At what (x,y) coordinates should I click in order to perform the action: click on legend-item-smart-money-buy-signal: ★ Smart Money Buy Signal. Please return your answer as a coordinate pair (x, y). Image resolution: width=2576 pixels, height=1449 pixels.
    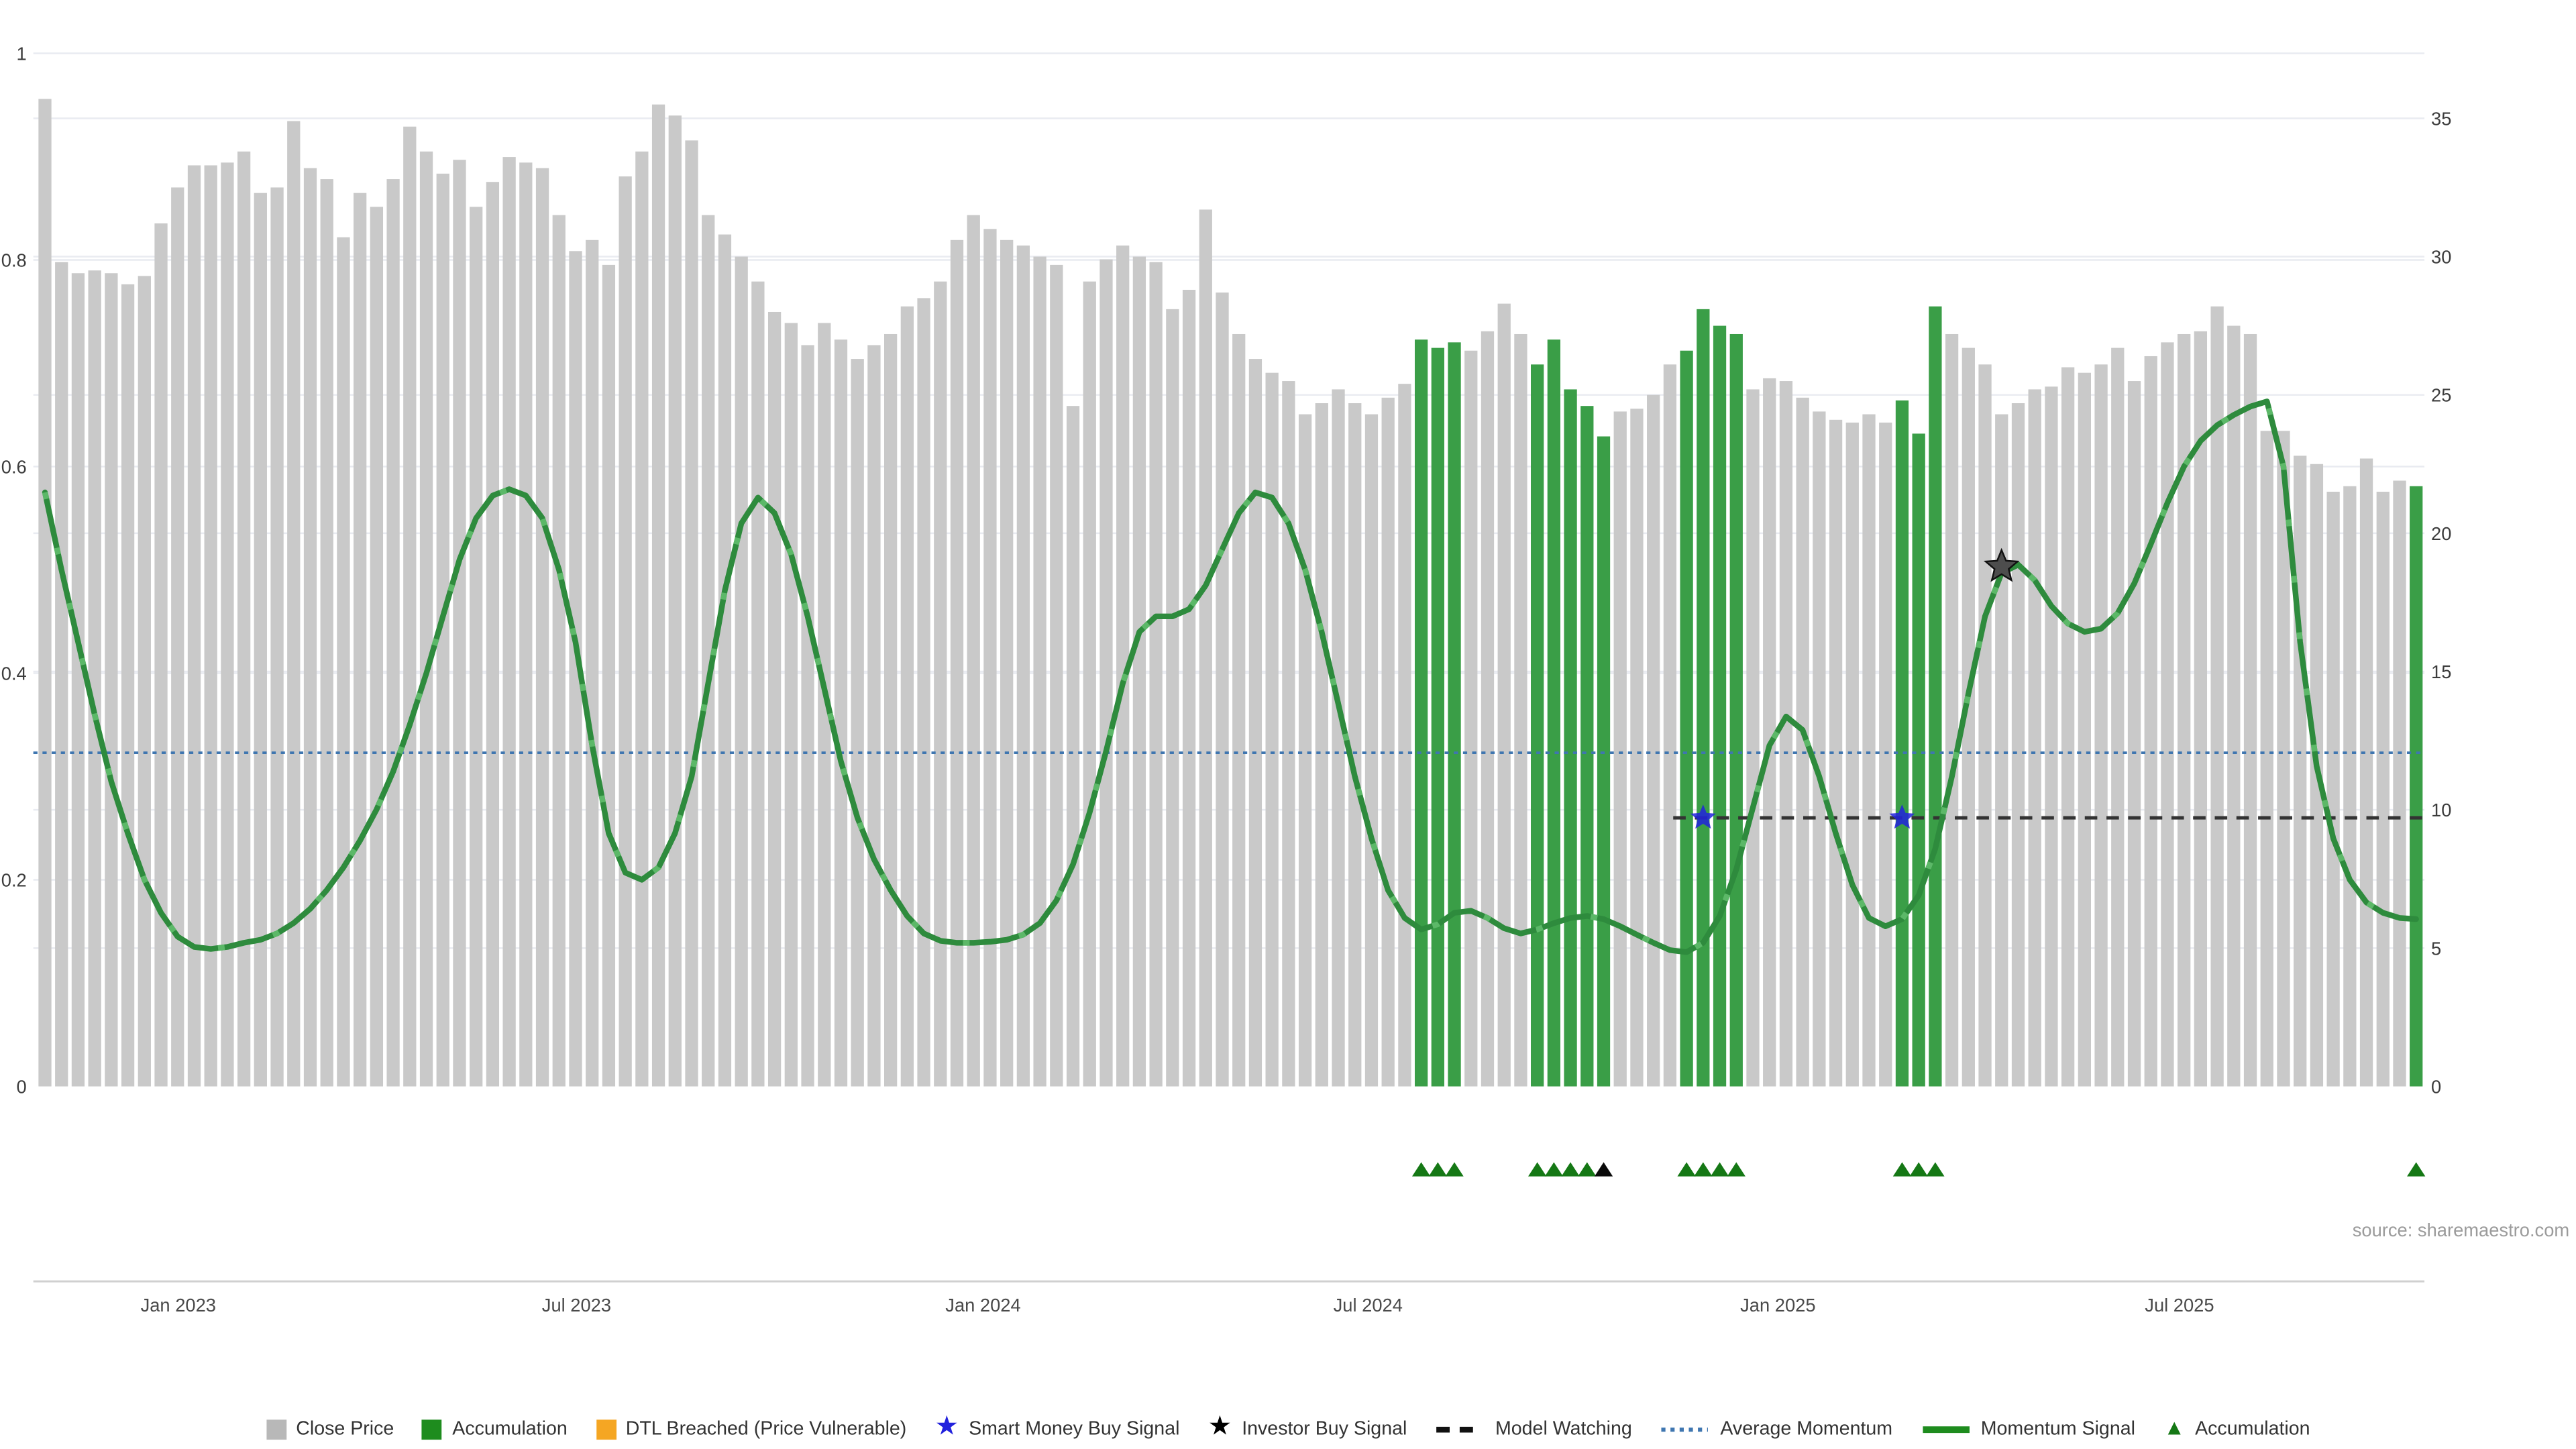
    Looking at the image, I should click on (1057, 1427).